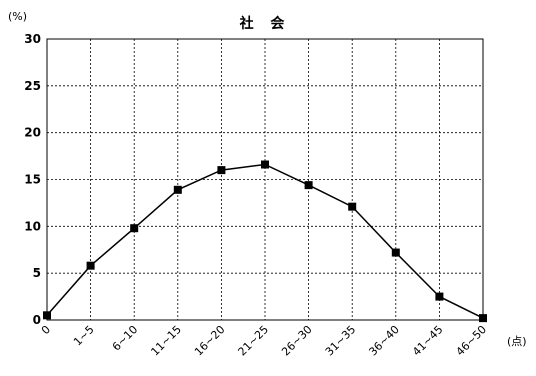 The width and height of the screenshot is (536, 376). Describe the element at coordinates (166, 341) in the screenshot. I see `x-tick-label: 11~15` at that location.